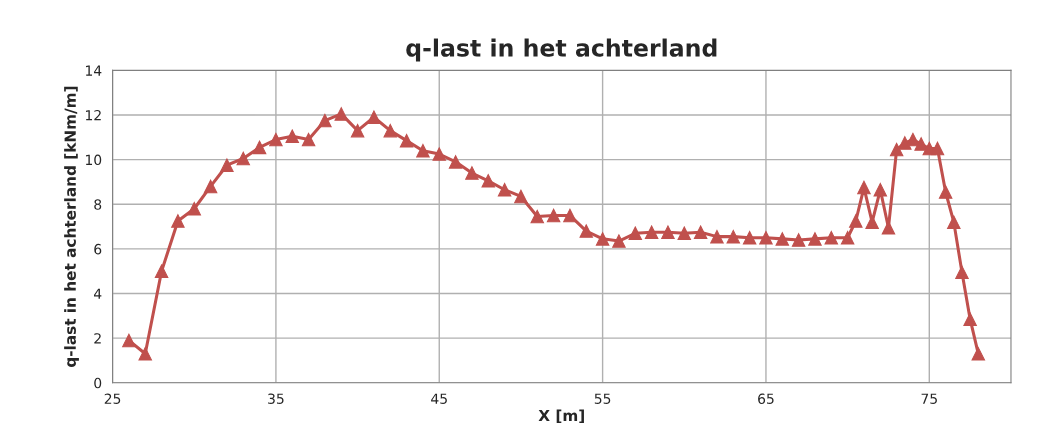  What do you see at coordinates (276, 398) in the screenshot?
I see `x-tick-label: 35` at bounding box center [276, 398].